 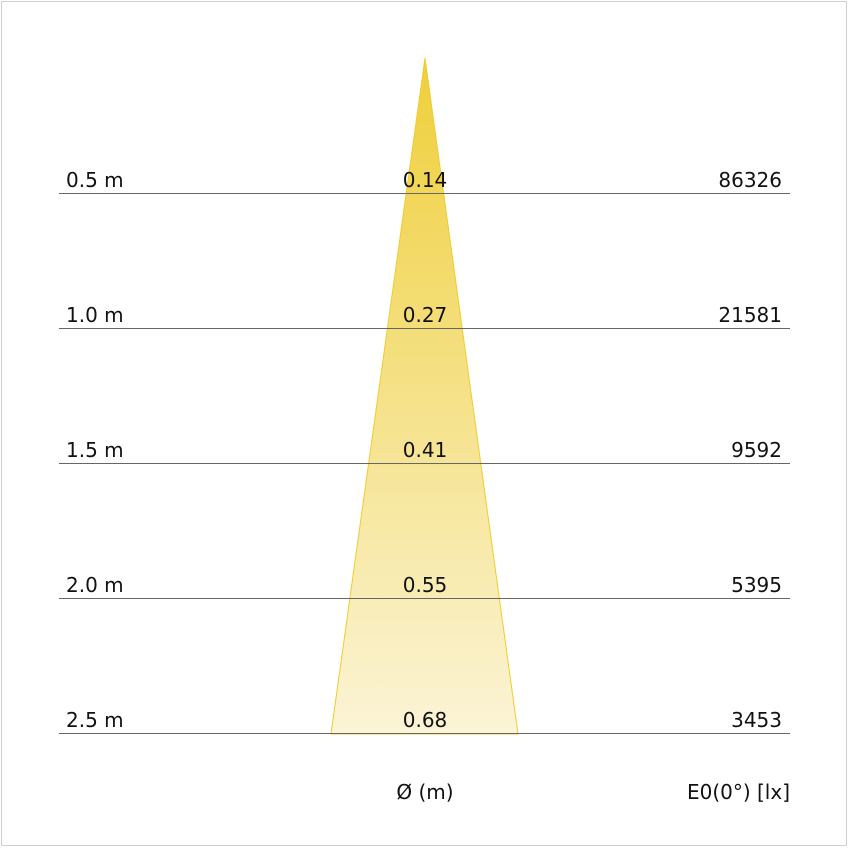 What do you see at coordinates (95, 180) in the screenshot?
I see `distance-label: 0.5 m` at bounding box center [95, 180].